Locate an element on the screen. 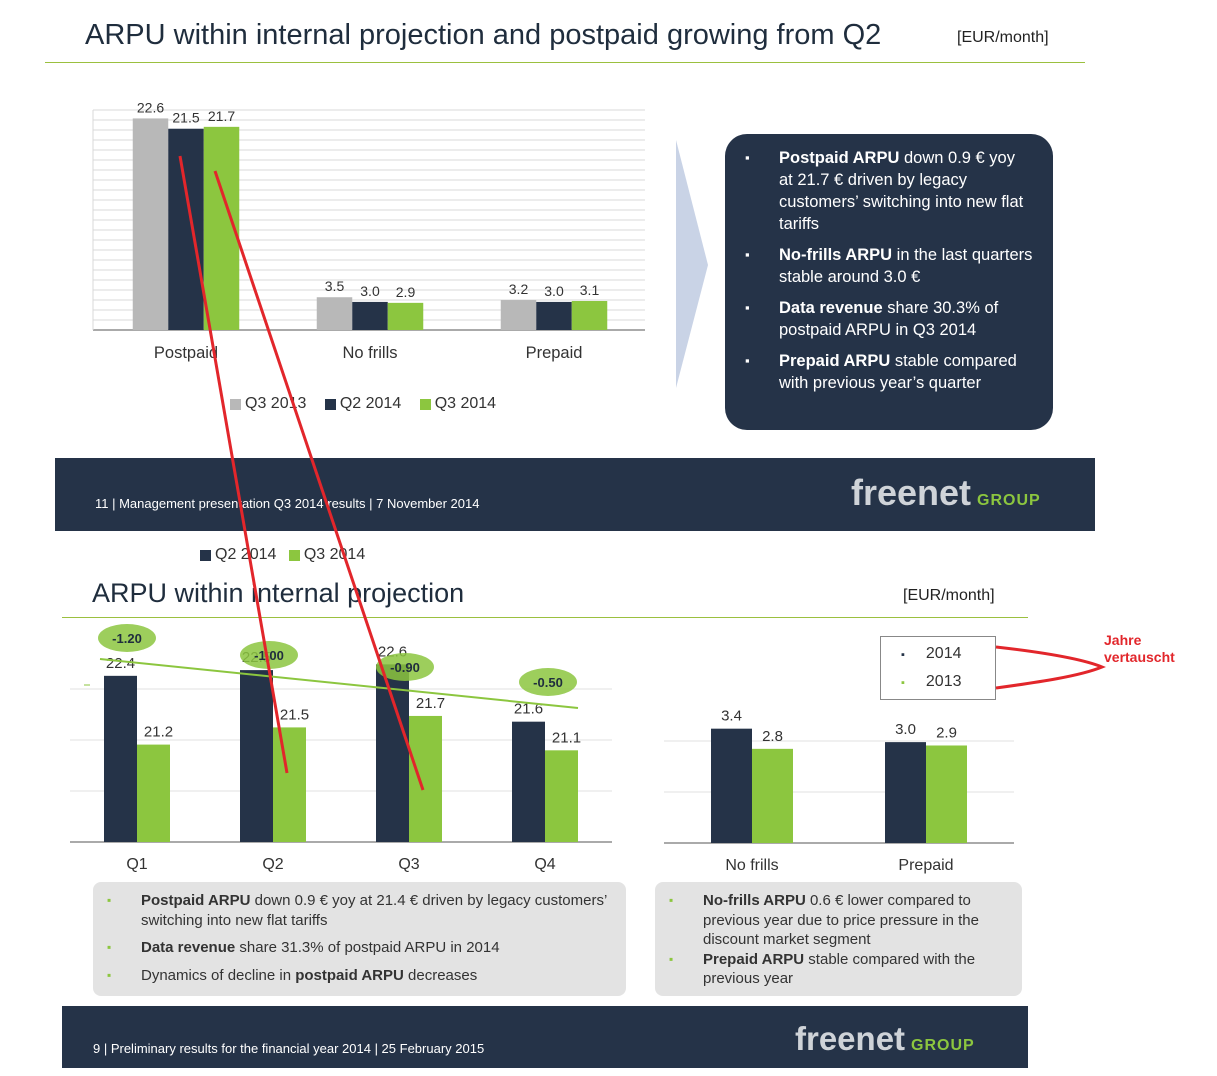  data-label: 2.8 is located at coordinates (772, 736).